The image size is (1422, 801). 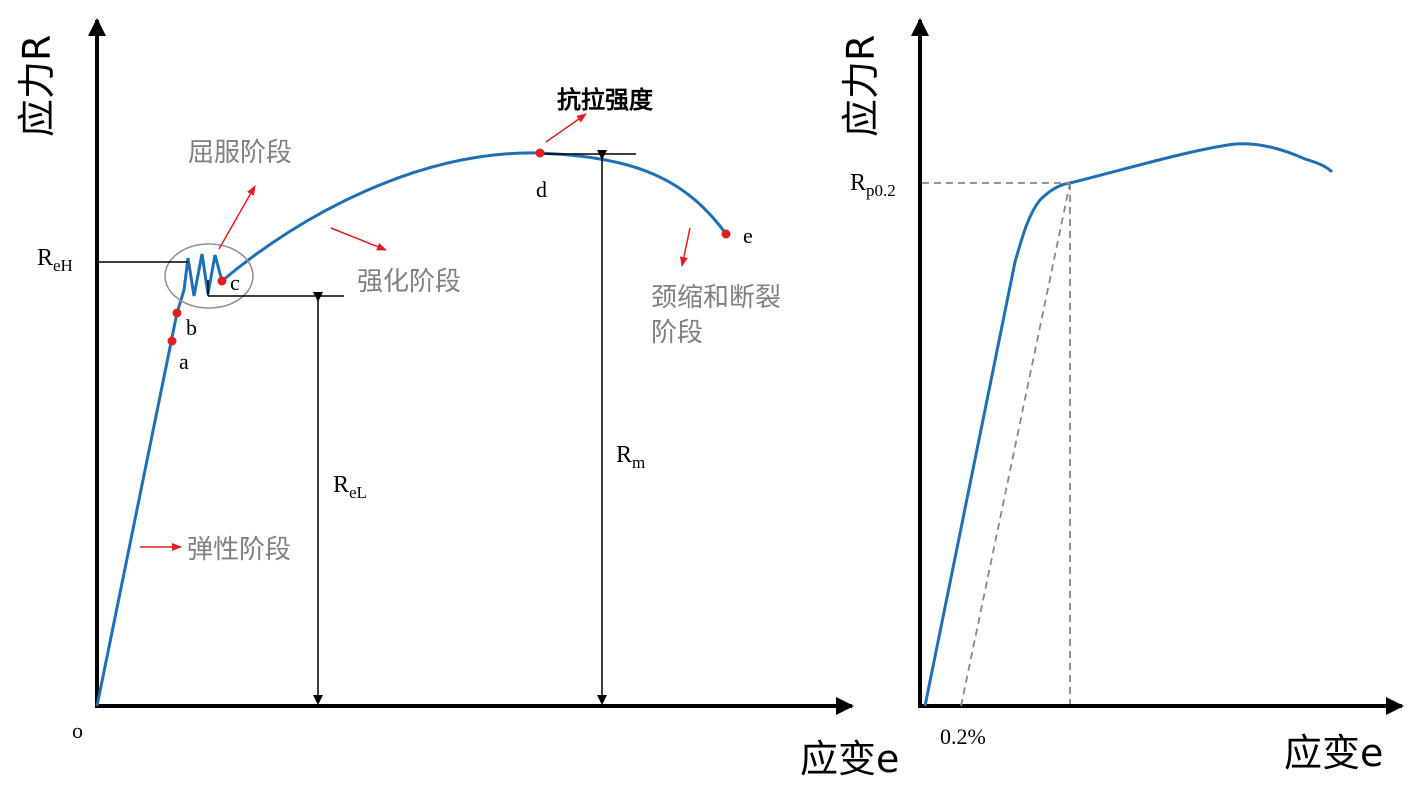 I want to click on tensile-pointer-arrow, so click(x=566, y=128).